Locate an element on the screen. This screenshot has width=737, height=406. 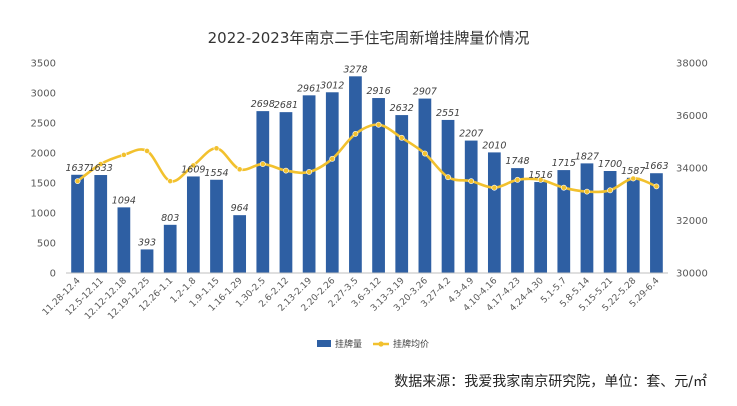
bar-data-label: 1094 is located at coordinates (124, 200).